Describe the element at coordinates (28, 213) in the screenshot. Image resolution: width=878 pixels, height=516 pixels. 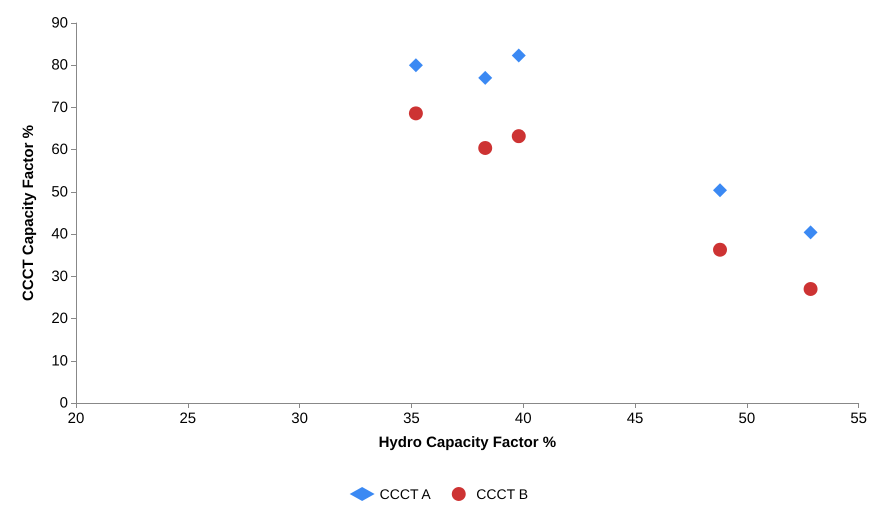
I see `y-axis-title: CCCT Capacity Factor %` at that location.